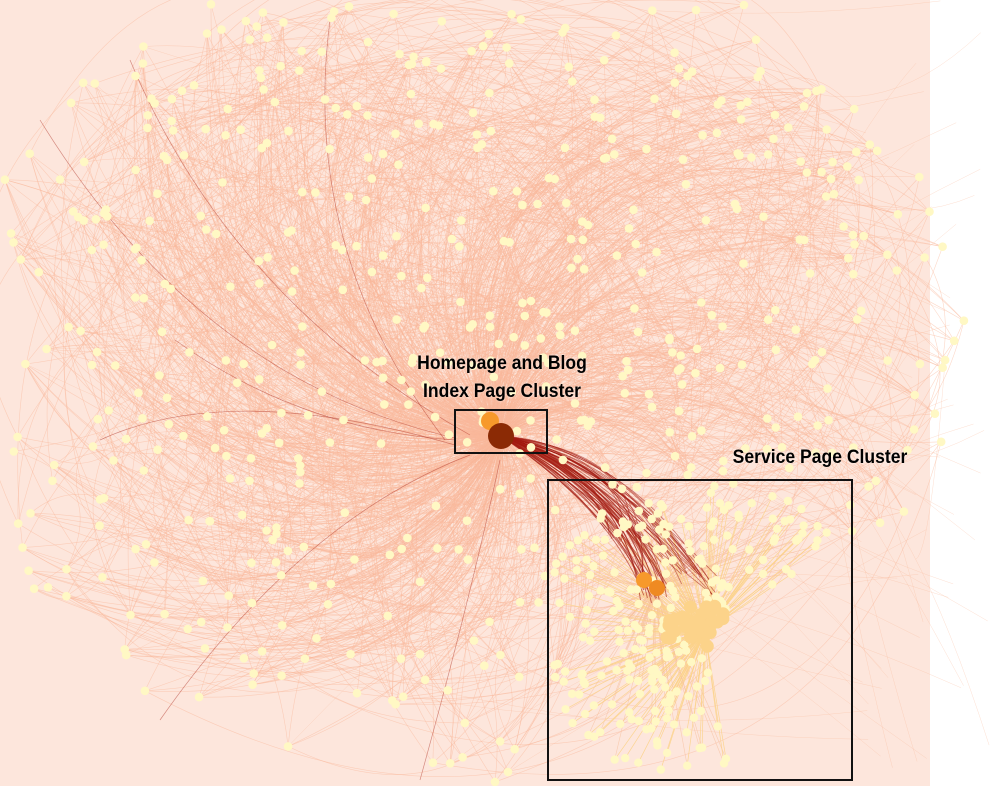  What do you see at coordinates (607, 511) in the screenshot?
I see `hub-service-edge` at bounding box center [607, 511].